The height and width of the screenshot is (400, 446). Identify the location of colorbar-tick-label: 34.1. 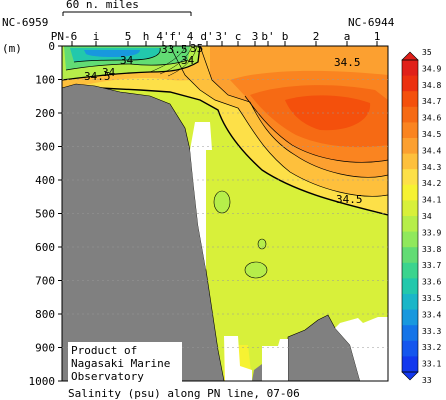
(431, 200).